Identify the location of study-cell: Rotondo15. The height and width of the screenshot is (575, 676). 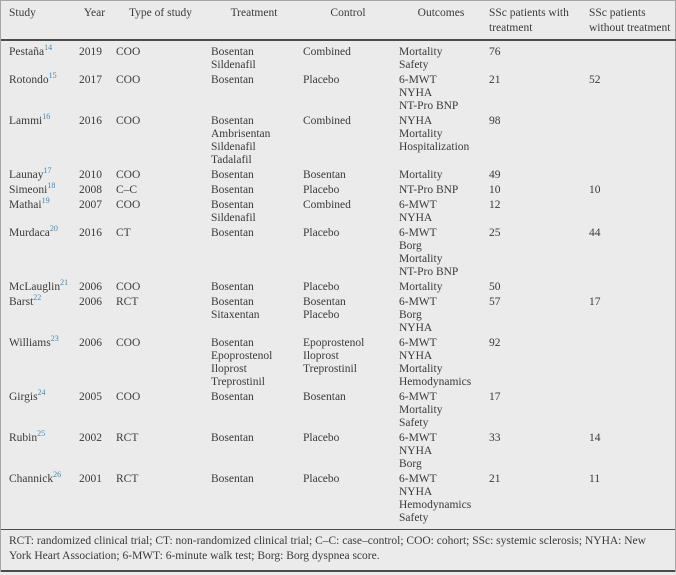
(40, 92).